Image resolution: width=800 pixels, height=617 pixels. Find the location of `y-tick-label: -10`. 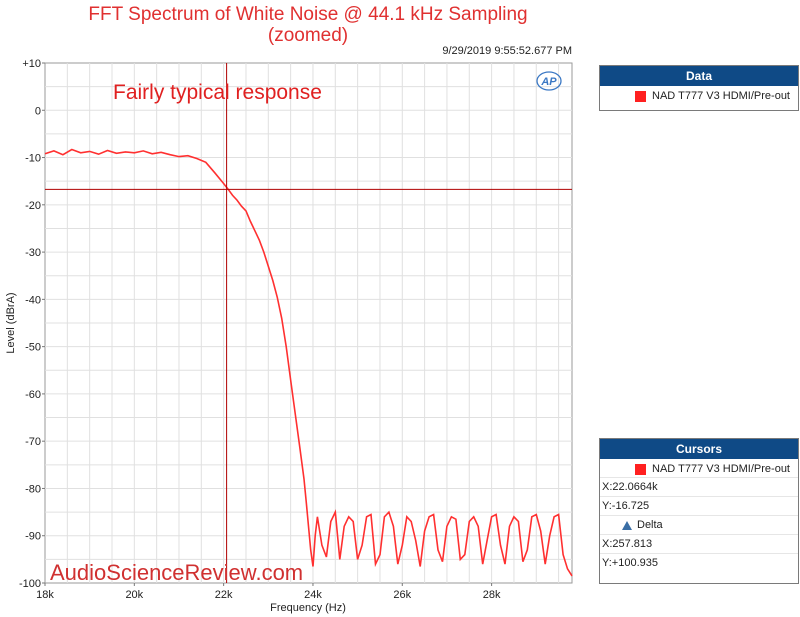

y-tick-label: -10 is located at coordinates (33, 159).